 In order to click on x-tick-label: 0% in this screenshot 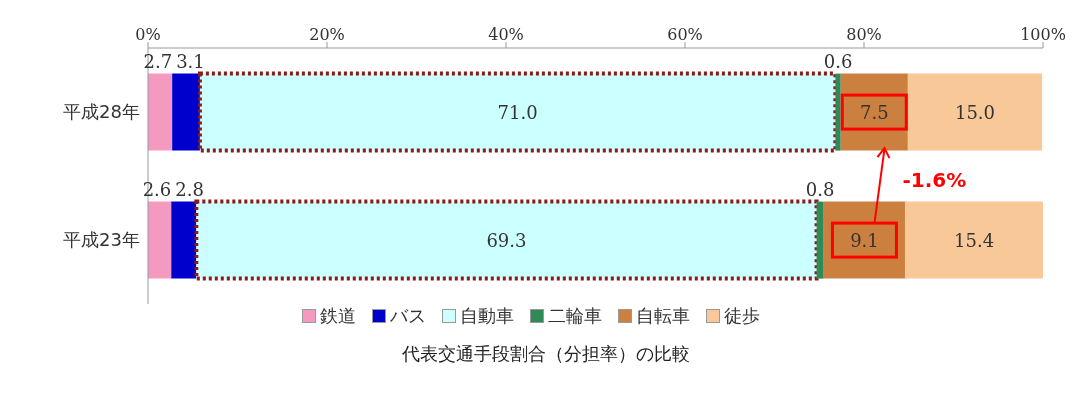, I will do `click(148, 34)`.